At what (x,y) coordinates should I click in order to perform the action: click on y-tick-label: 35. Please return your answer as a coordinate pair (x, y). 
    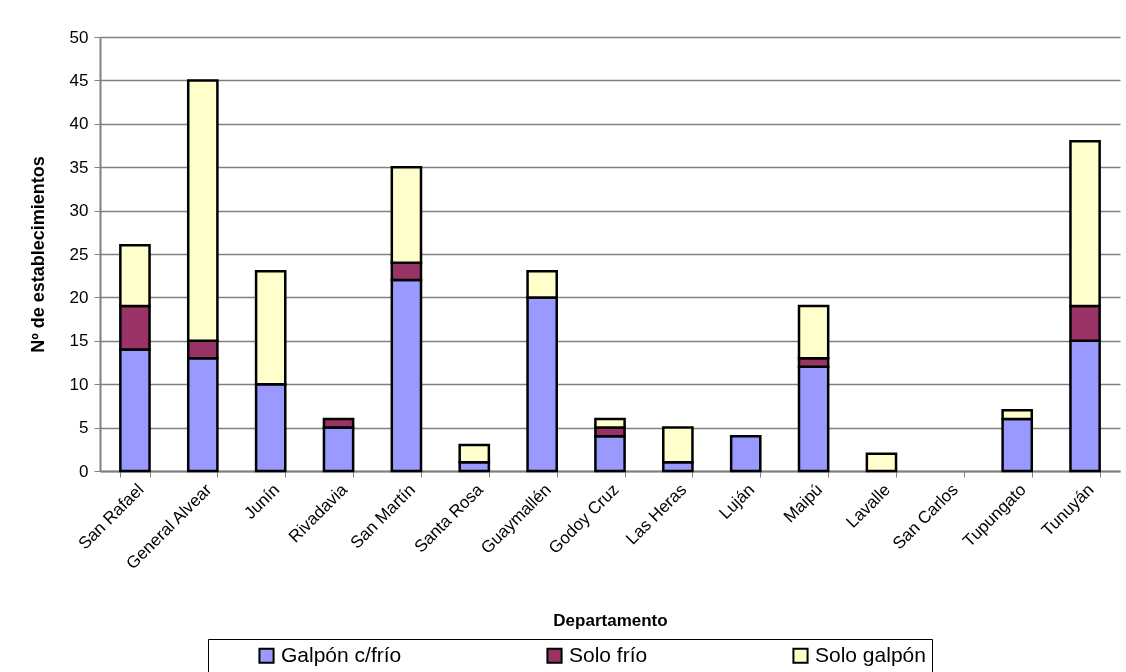
    Looking at the image, I should click on (79, 167).